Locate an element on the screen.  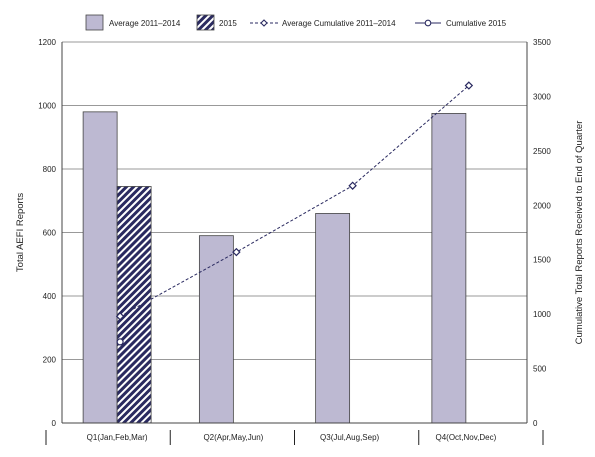
y2-tick-label: 2000 is located at coordinates (542, 205).